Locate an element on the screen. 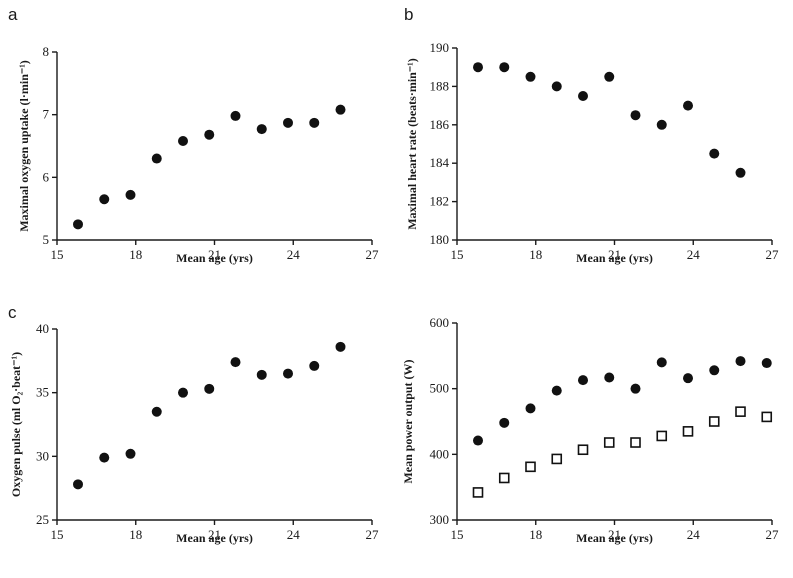 The height and width of the screenshot is (578, 793). chart-2-y-tick-label: 190 is located at coordinates (440, 47).